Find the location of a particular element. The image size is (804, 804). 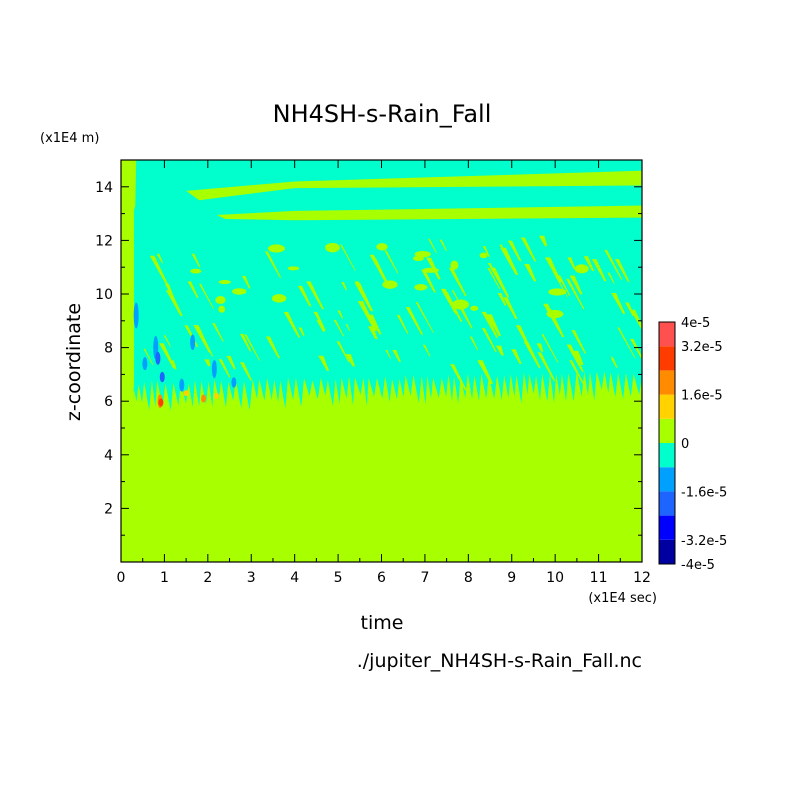

x-tick-label: 9 is located at coordinates (511, 578).